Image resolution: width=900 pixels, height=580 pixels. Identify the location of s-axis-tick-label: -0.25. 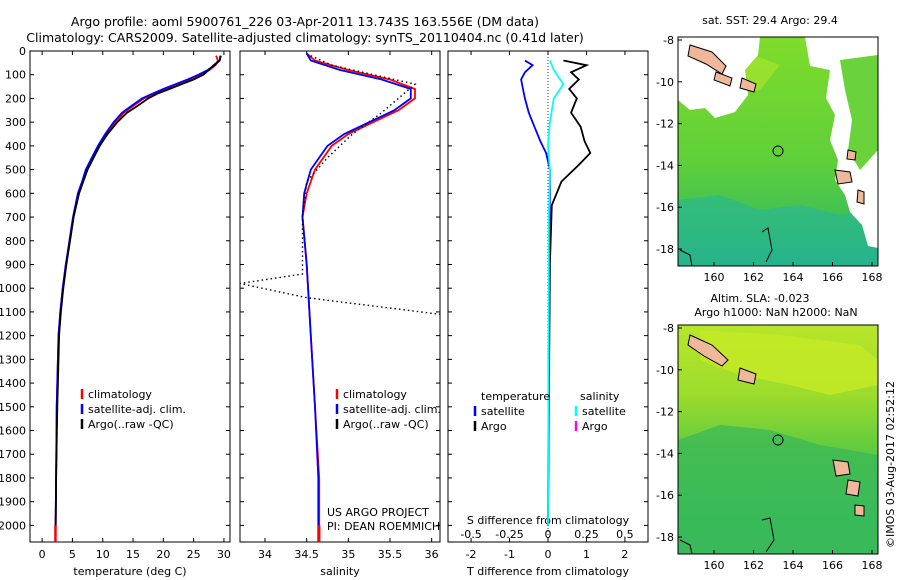
(509, 534).